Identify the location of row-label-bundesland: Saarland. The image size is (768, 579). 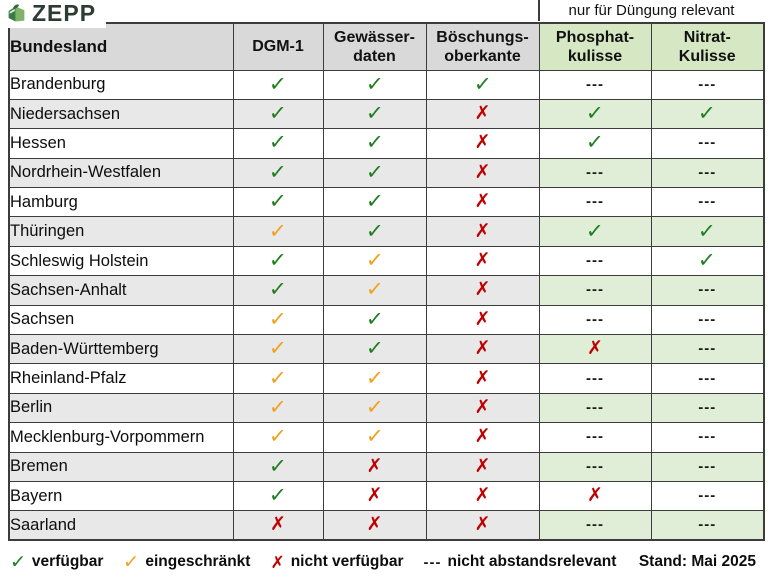
(121, 525).